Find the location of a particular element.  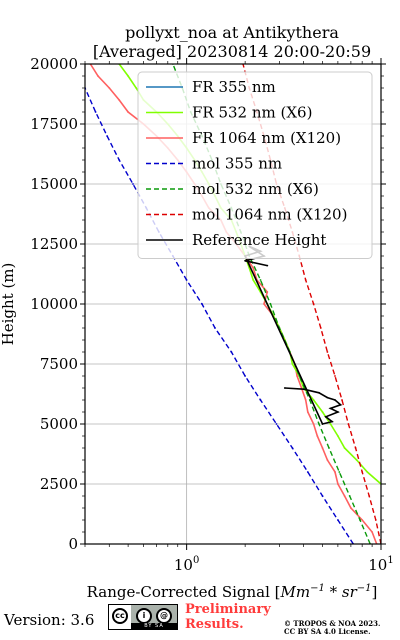

legend-label: Reference Height is located at coordinates (259, 240).